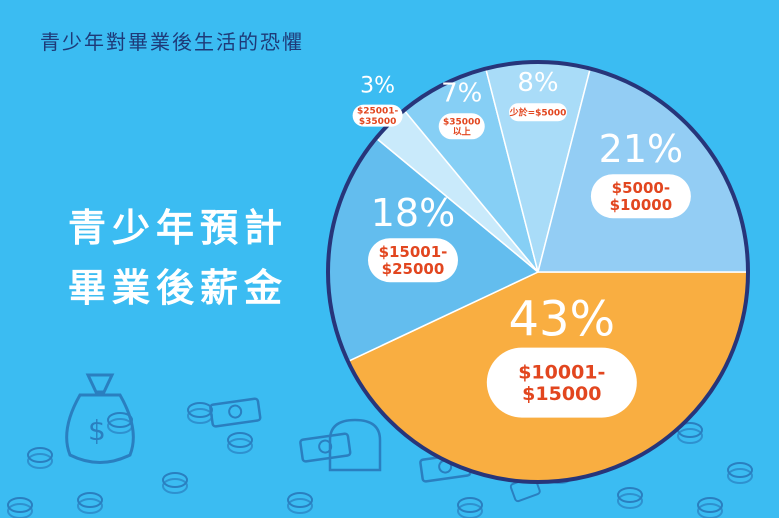 The height and width of the screenshot is (518, 779). I want to click on chart-title: 青少年預計 畢業後薪金, so click(178, 258).